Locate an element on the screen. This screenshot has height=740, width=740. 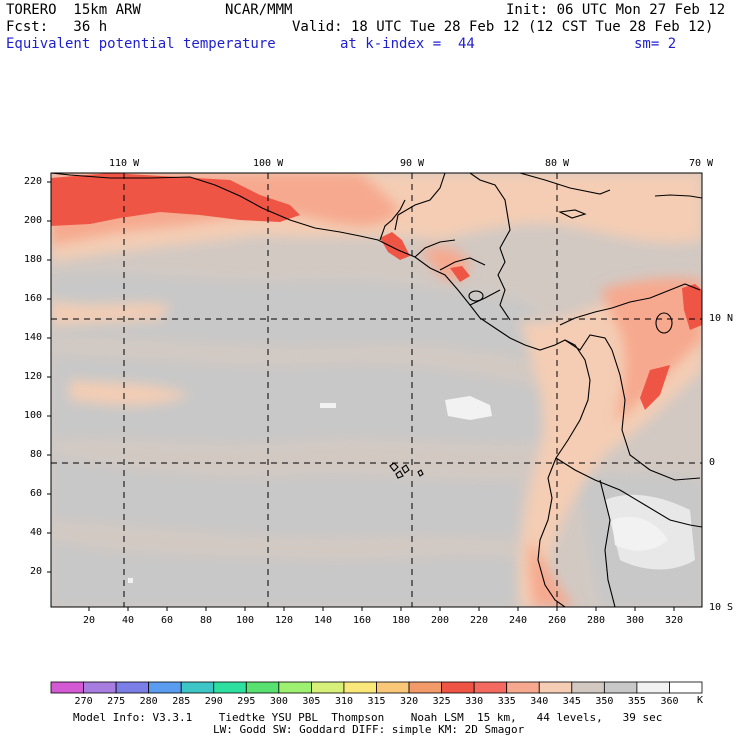
y-tick-label: 60 is located at coordinates (36, 493).